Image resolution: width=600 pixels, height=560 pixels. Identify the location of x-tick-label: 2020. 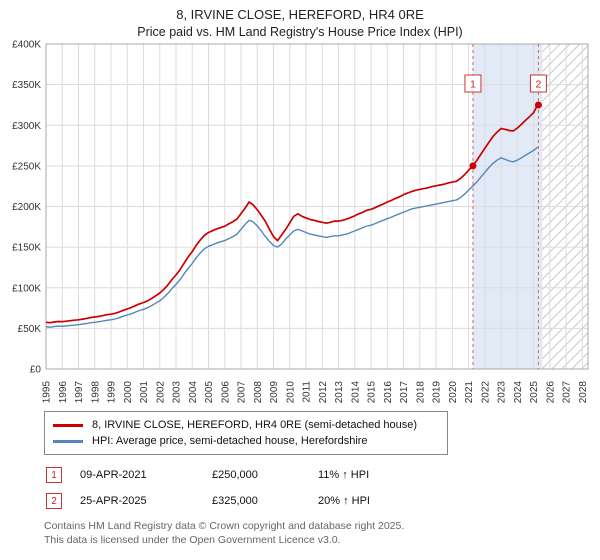
(453, 392).